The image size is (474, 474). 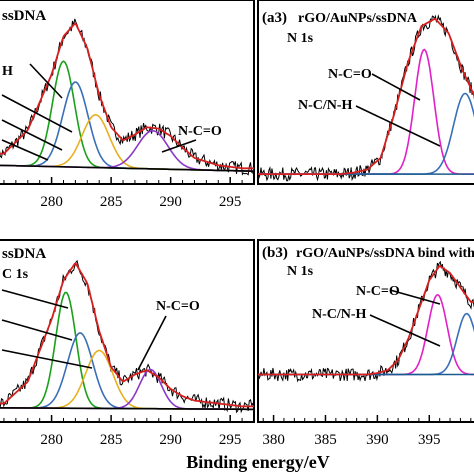 I want to click on x-axis-label: Binding energy/eV, so click(x=258, y=462).